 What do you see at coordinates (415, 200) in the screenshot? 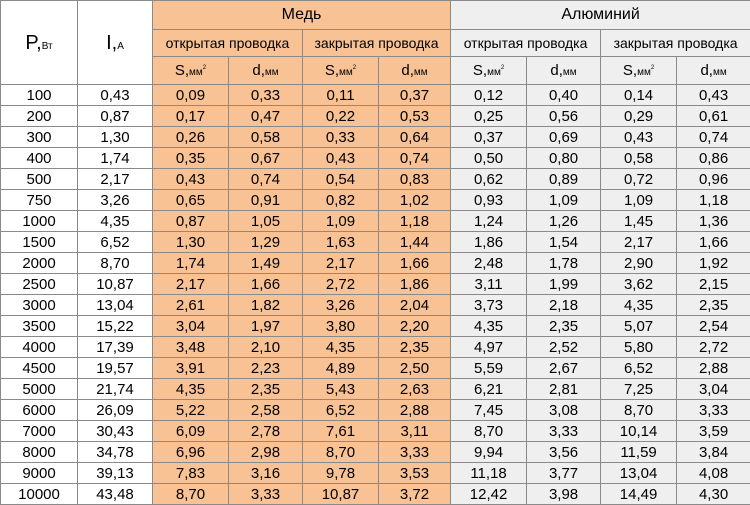
I see `cell-copper-closed-d: 1,02` at bounding box center [415, 200].